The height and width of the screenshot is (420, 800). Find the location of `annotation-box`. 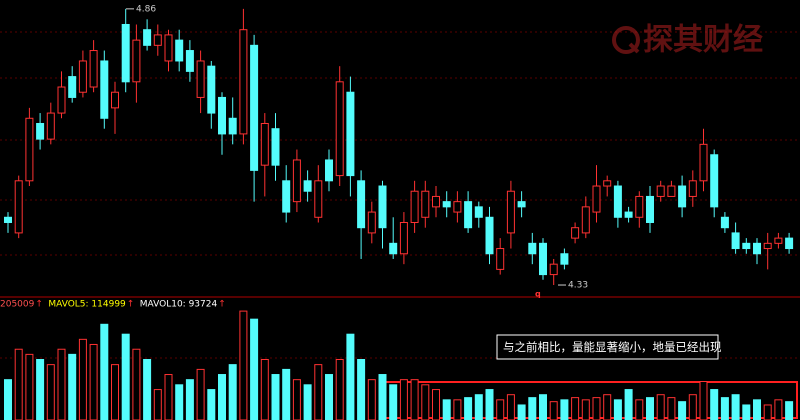

annotation-box is located at coordinates (607, 347).